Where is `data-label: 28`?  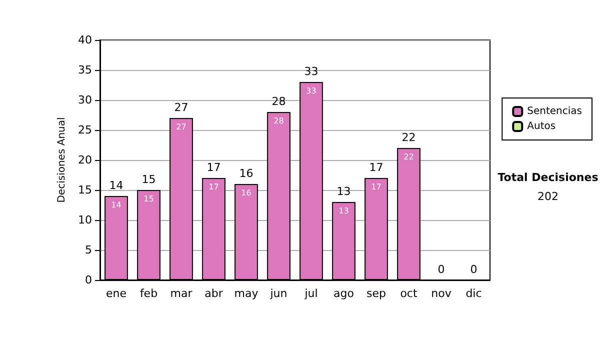
data-label: 28 is located at coordinates (279, 121).